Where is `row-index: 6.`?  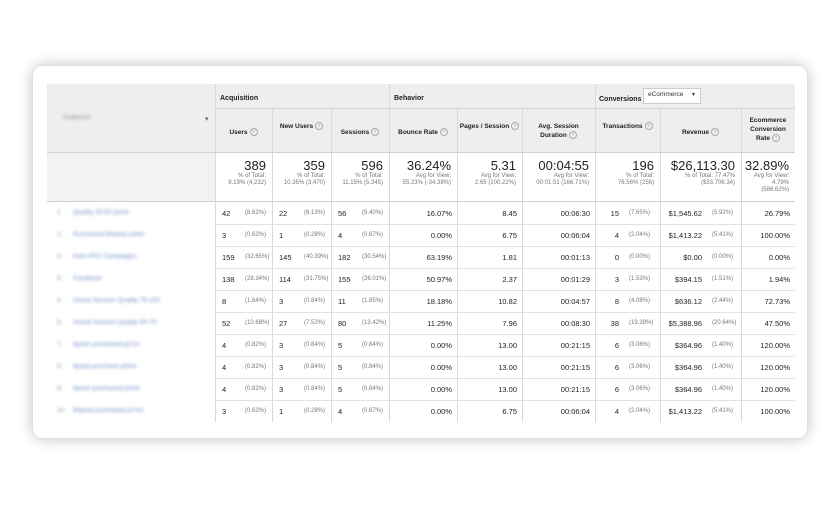
row-index: 6. is located at coordinates (60, 322).